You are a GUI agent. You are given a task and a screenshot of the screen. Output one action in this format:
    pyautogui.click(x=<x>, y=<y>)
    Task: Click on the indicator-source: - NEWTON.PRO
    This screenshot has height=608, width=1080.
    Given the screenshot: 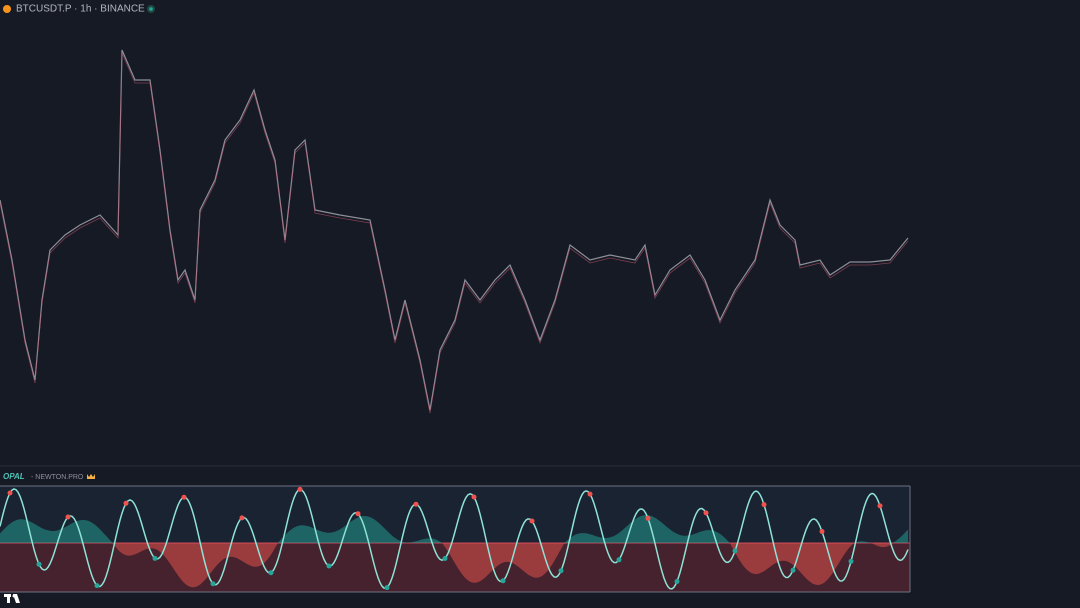 What is the action you would take?
    pyautogui.click(x=57, y=477)
    